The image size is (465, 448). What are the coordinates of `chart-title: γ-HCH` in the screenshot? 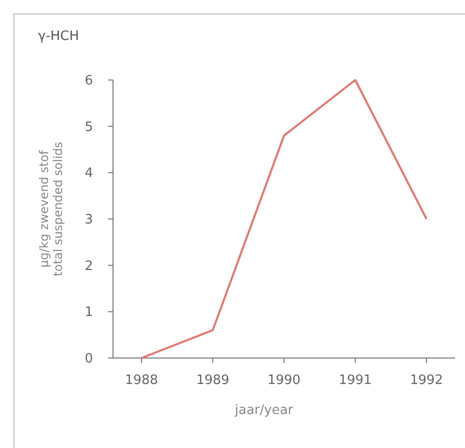 It's located at (59, 36).